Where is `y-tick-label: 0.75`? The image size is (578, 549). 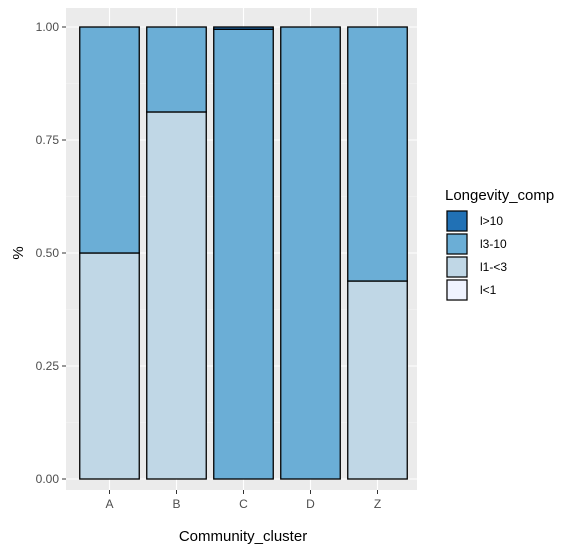
y-tick-label: 0.75 is located at coordinates (48, 140).